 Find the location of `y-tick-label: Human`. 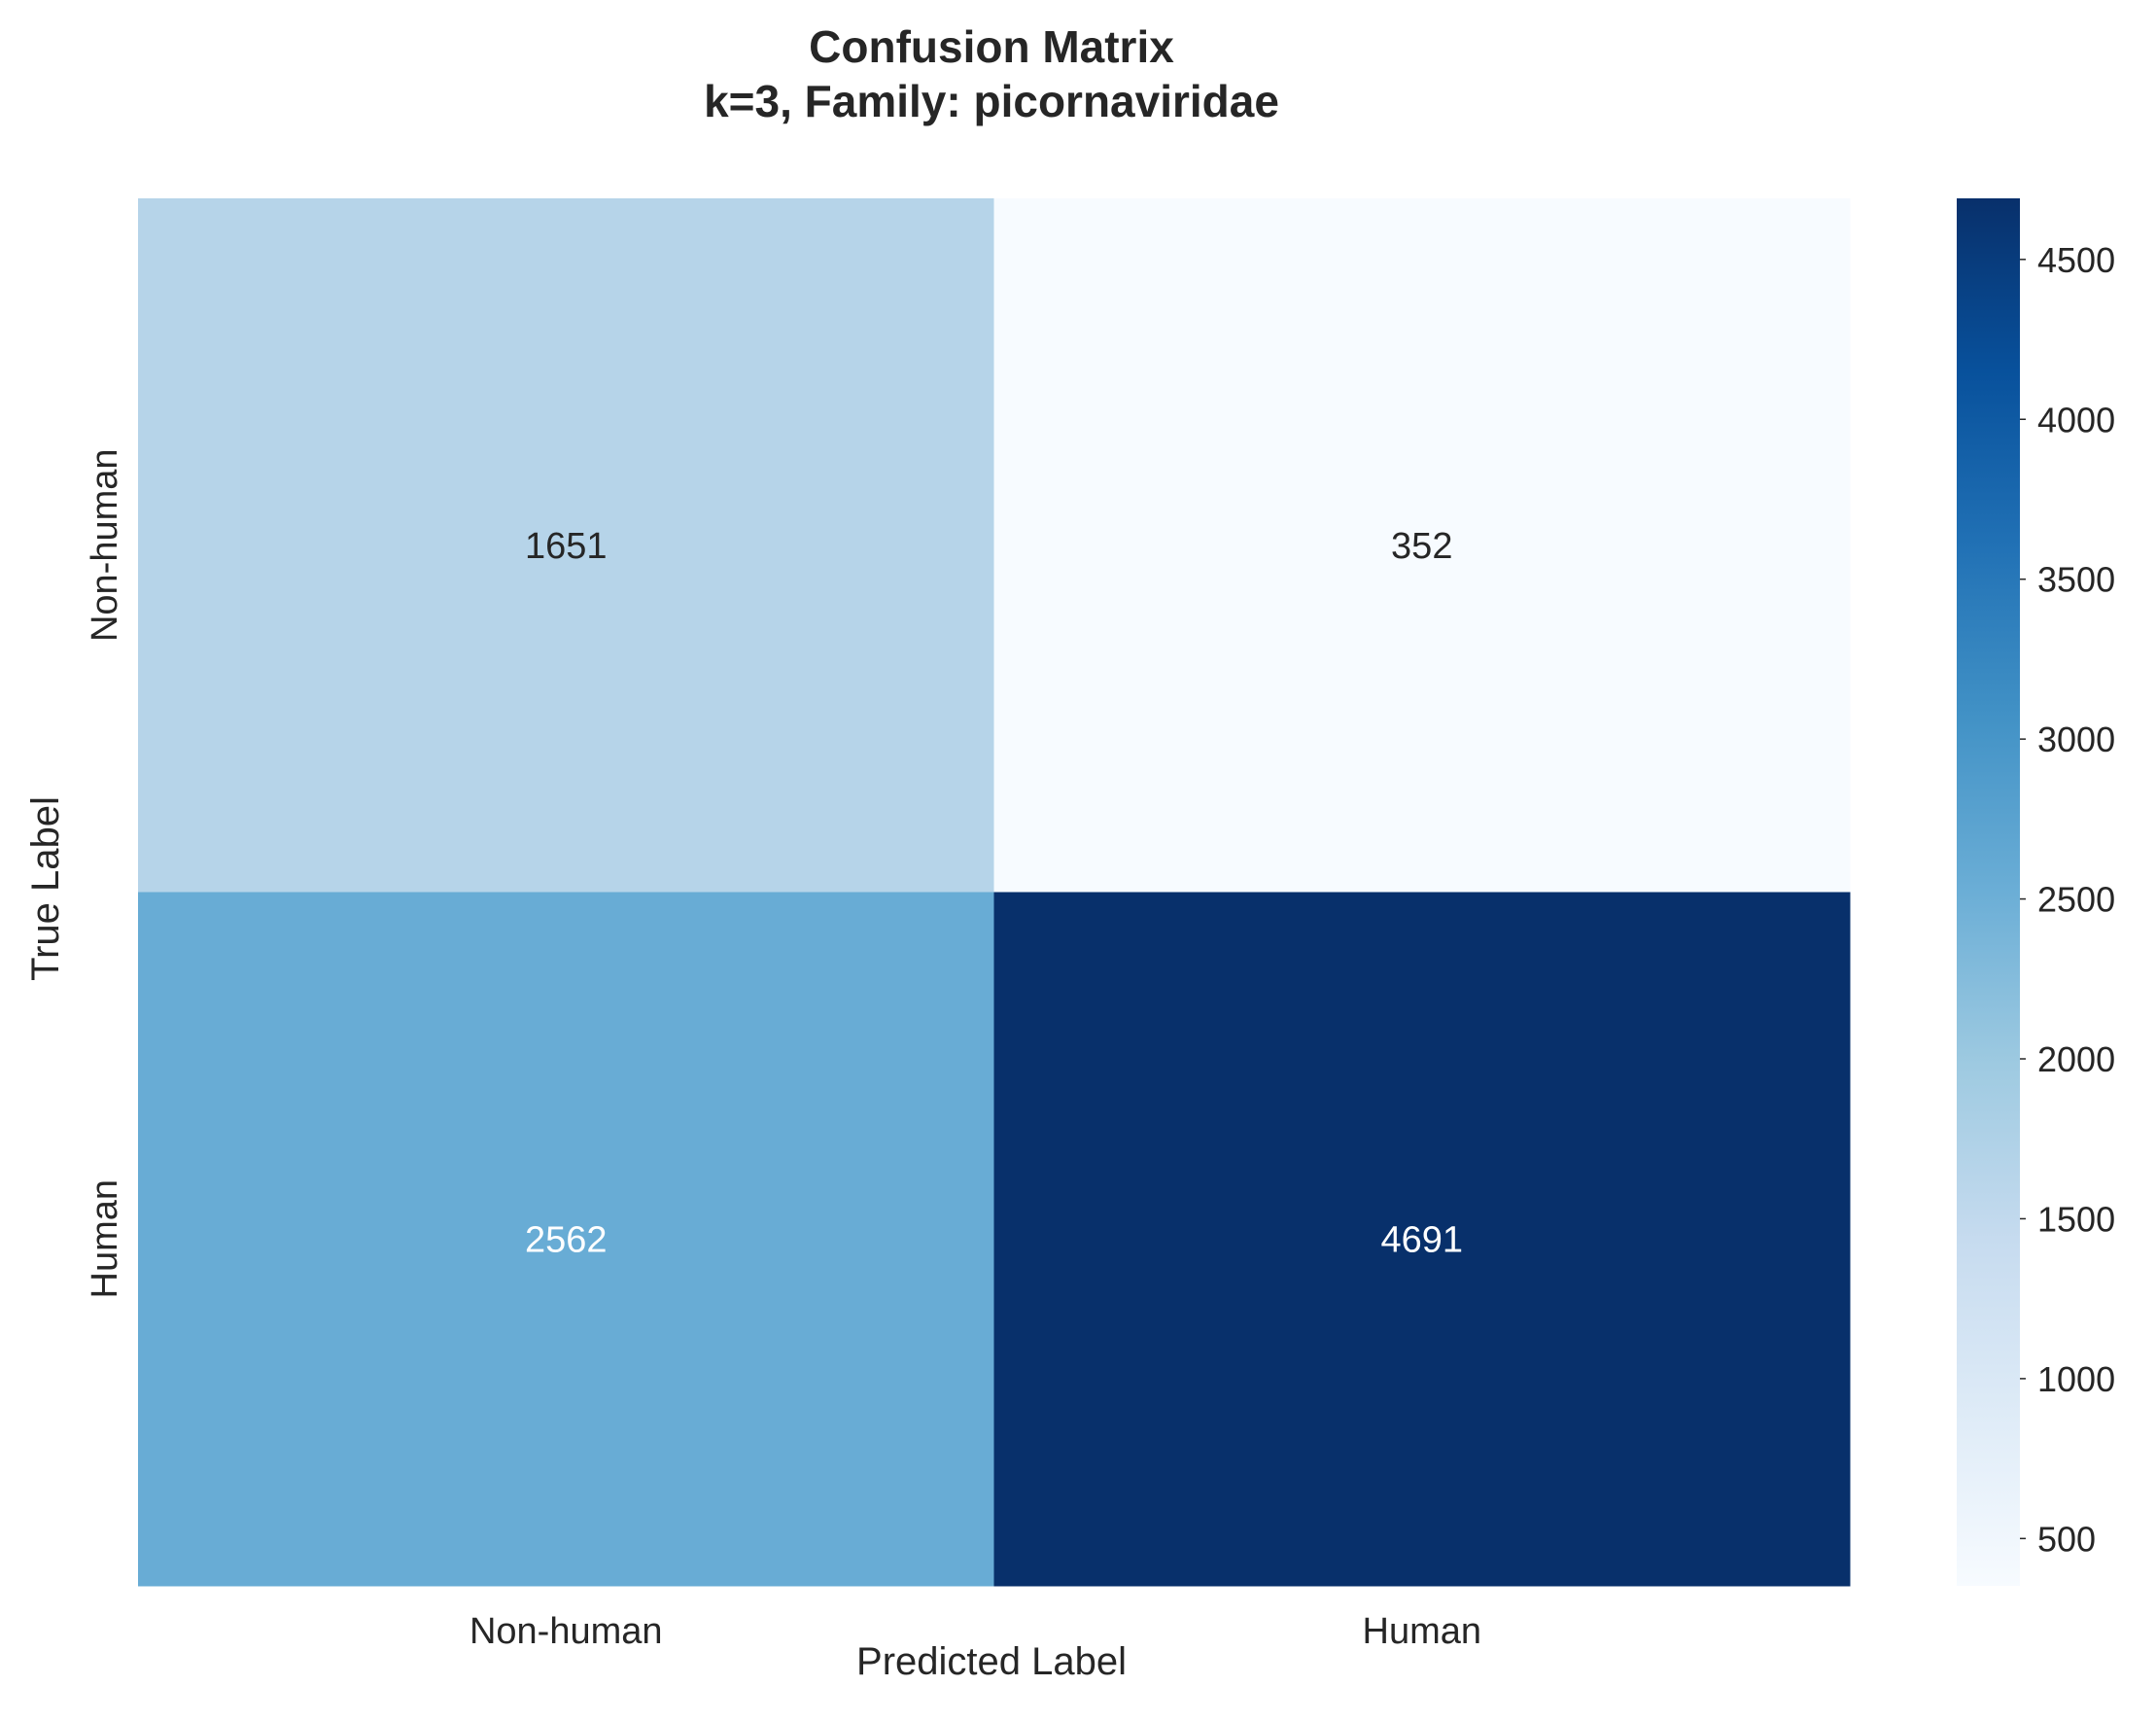

y-tick-label: Human is located at coordinates (105, 1239).